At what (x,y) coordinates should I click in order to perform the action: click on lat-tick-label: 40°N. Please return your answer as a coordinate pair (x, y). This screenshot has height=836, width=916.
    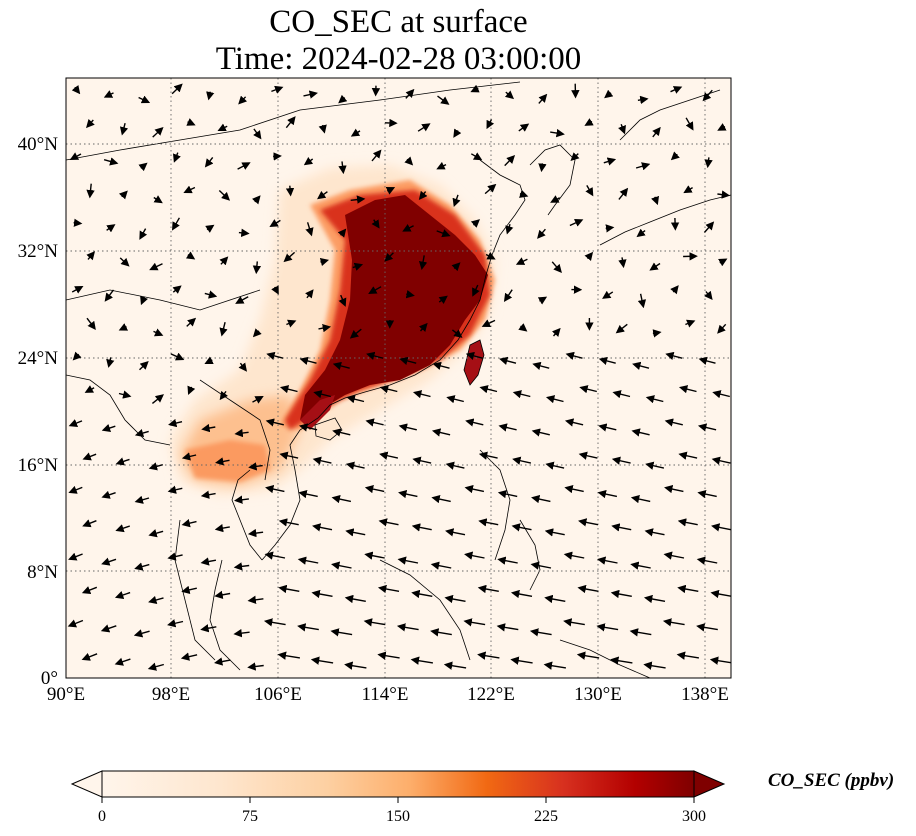
    Looking at the image, I should click on (38, 144).